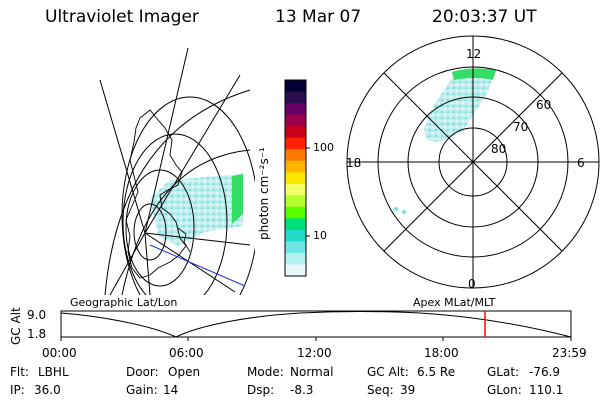 This screenshot has height=400, width=600. Describe the element at coordinates (302, 390) in the screenshot. I see `dsp-value: -8.3` at that location.